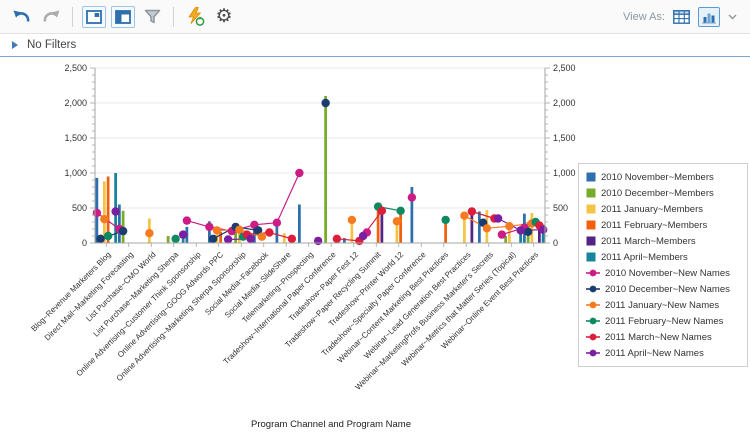 Image resolution: width=750 pixels, height=443 pixels. What do you see at coordinates (375, 17) in the screenshot?
I see `toolbar: ⚙ View As:` at bounding box center [375, 17].